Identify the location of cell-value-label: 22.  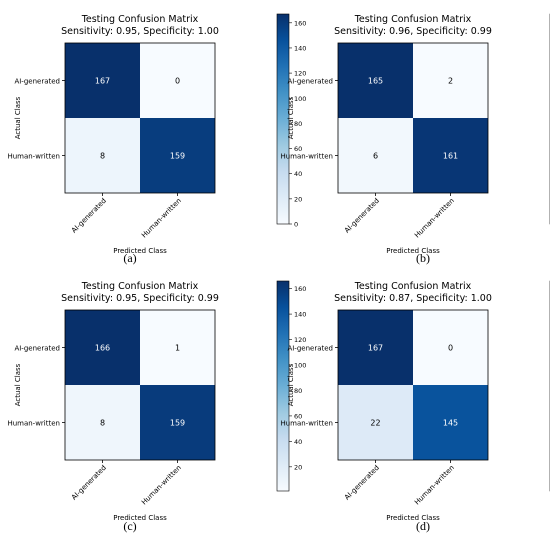
(375, 423).